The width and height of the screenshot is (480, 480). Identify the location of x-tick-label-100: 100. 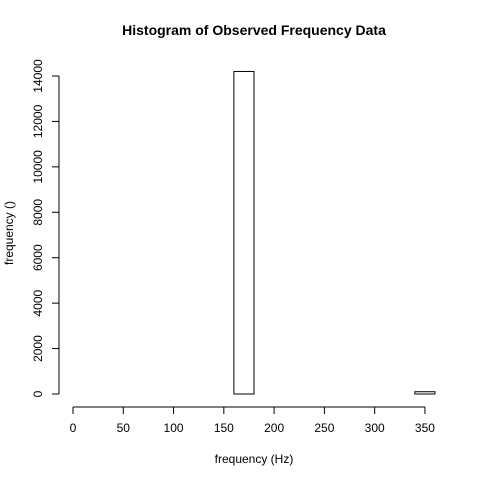
(174, 428).